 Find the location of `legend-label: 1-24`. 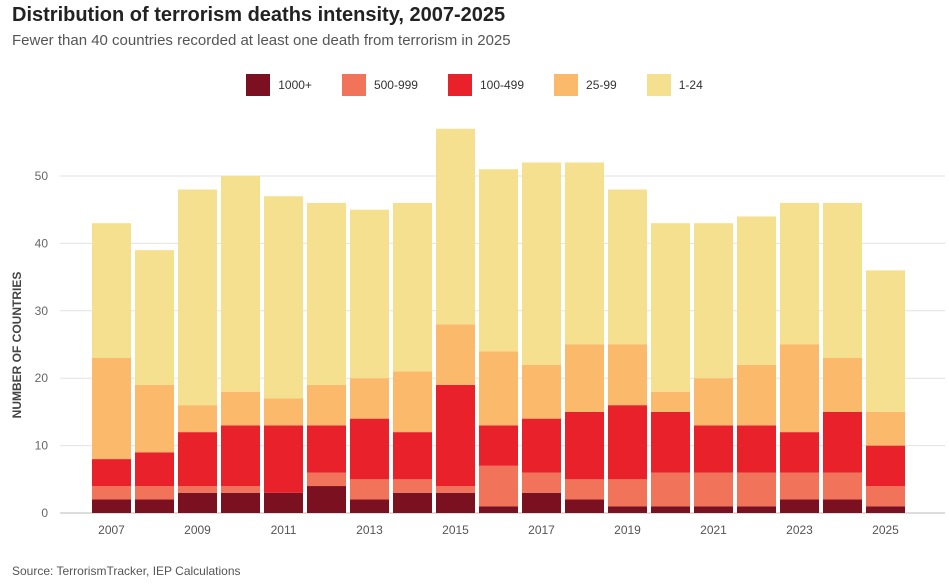

legend-label: 1-24 is located at coordinates (690, 85).